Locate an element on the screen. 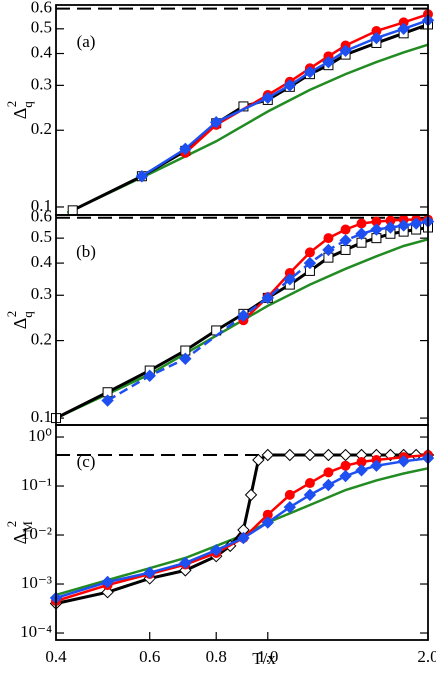 This screenshot has height=677, width=436. panel-label: (b) is located at coordinates (86, 251).